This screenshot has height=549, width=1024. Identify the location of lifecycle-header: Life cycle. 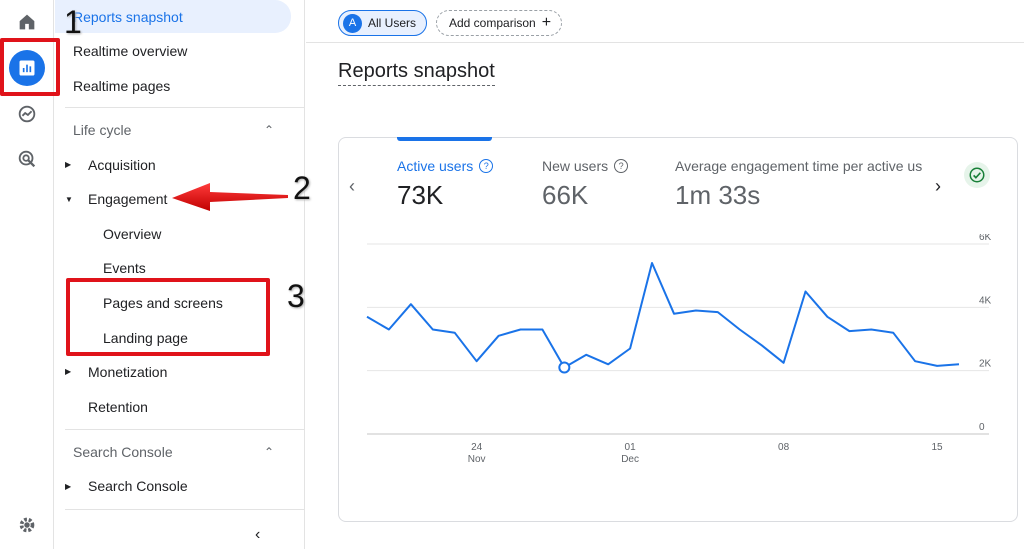
(102, 130).